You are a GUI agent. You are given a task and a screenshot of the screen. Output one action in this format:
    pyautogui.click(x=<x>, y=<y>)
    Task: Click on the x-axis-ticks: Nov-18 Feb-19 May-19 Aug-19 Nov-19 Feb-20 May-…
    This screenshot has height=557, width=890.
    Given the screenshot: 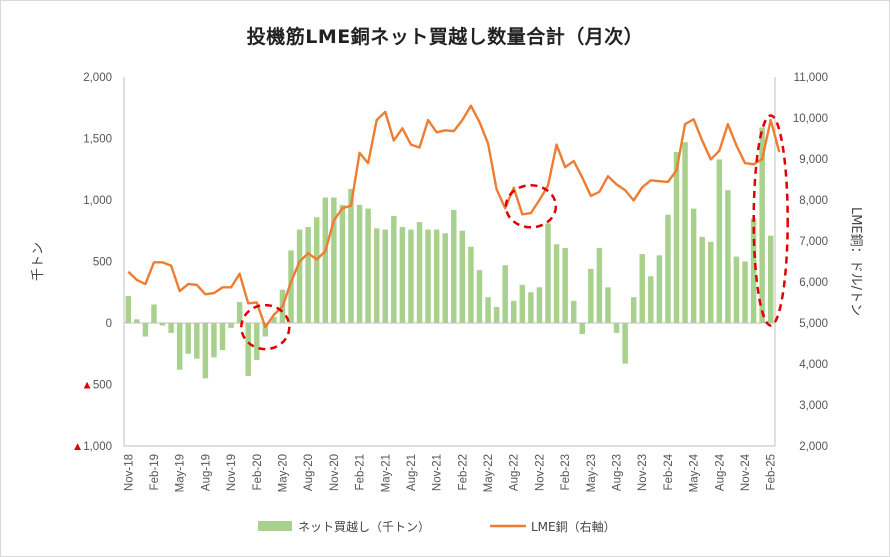 What is the action you would take?
    pyautogui.click(x=450, y=472)
    